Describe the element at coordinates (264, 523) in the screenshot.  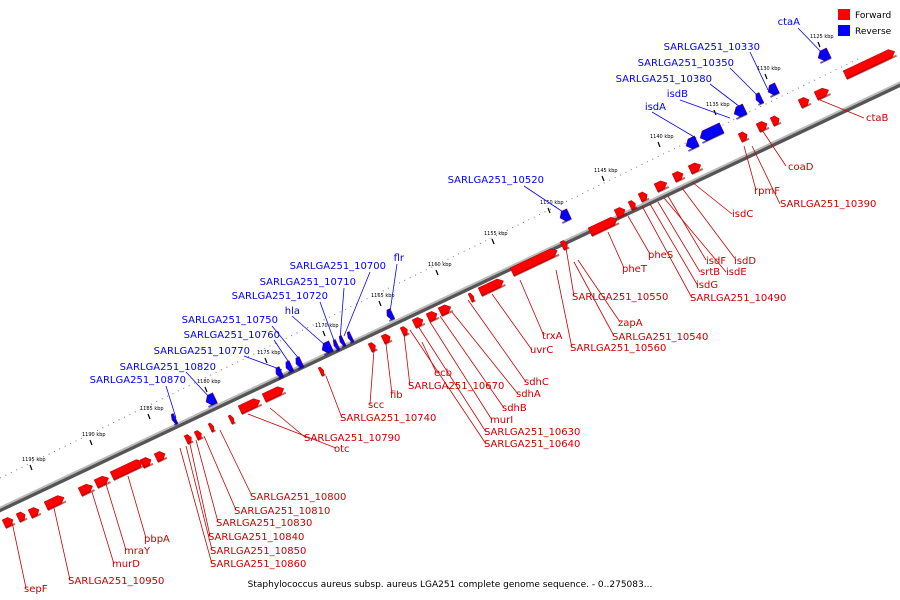
I see `forward-gene-label: SARLGA251_10830` at that location.